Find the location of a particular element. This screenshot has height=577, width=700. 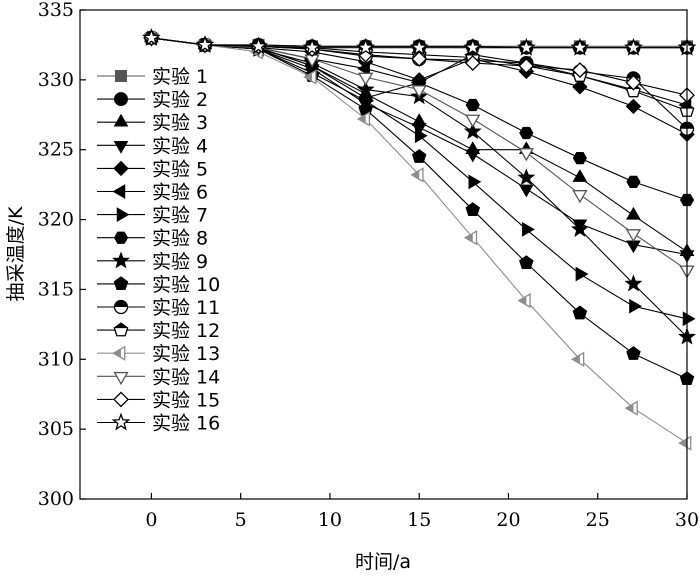

legend-label: 实验 12 is located at coordinates (186, 331).